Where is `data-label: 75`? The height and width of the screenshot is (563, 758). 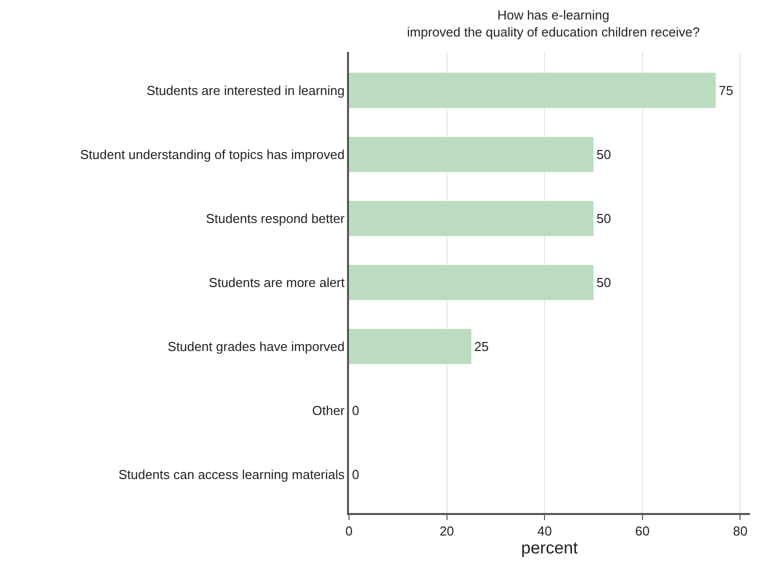
data-label: 75 is located at coordinates (726, 90).